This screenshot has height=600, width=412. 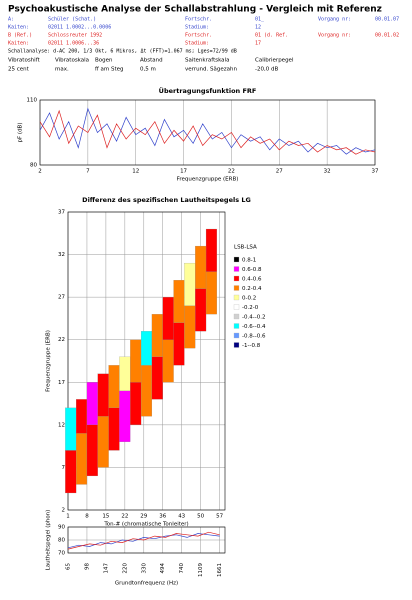 I want to click on table-header: Vibratoshift, so click(x=24, y=61).